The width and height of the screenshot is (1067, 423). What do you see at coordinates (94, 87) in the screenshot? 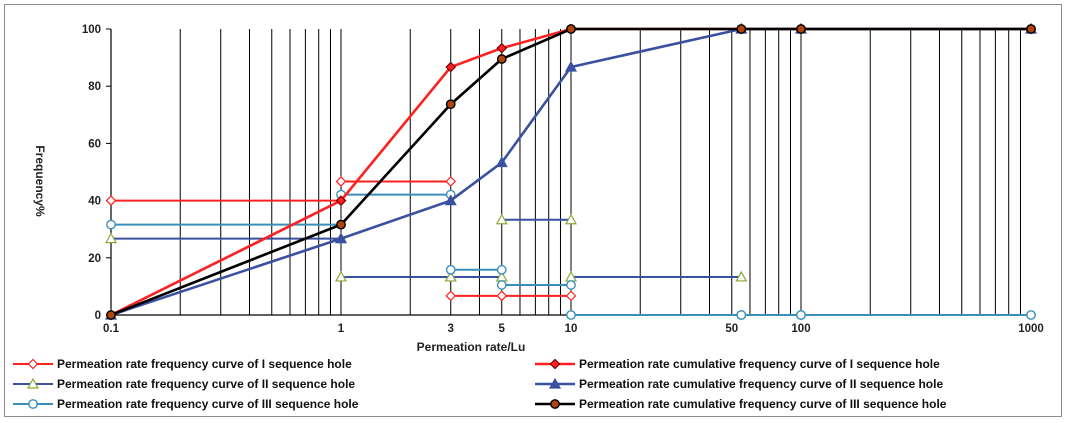
I see `y-tick-label: 80` at bounding box center [94, 87].